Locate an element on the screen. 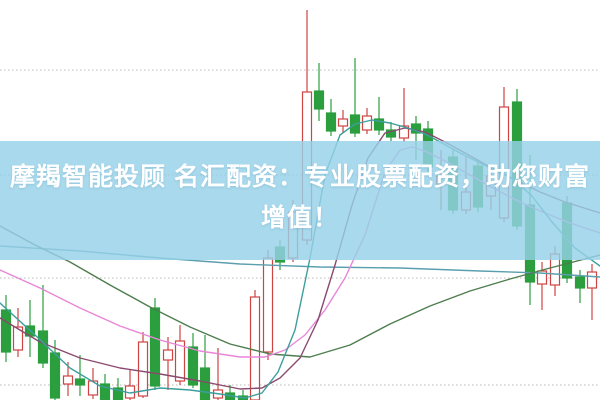  promo-text-line-2: 增值！ is located at coordinates (299, 218).